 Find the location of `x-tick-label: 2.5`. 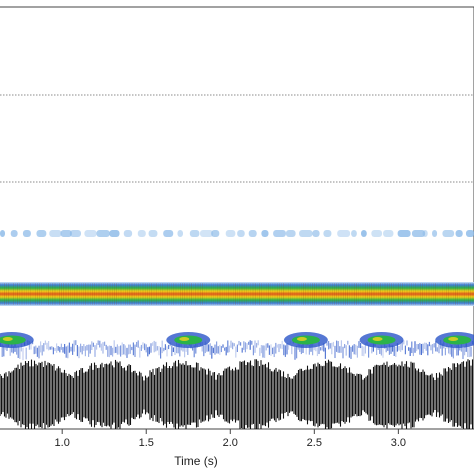

x-tick-label: 2.5 is located at coordinates (314, 443).